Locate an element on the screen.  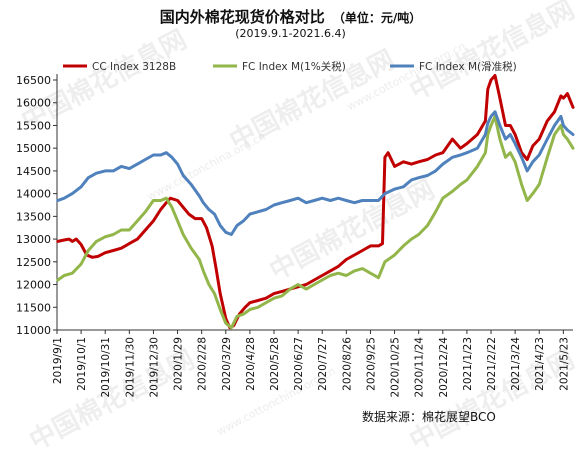
chart-subtitle: (2019.9.1-2021.6.4) is located at coordinates (290, 33).